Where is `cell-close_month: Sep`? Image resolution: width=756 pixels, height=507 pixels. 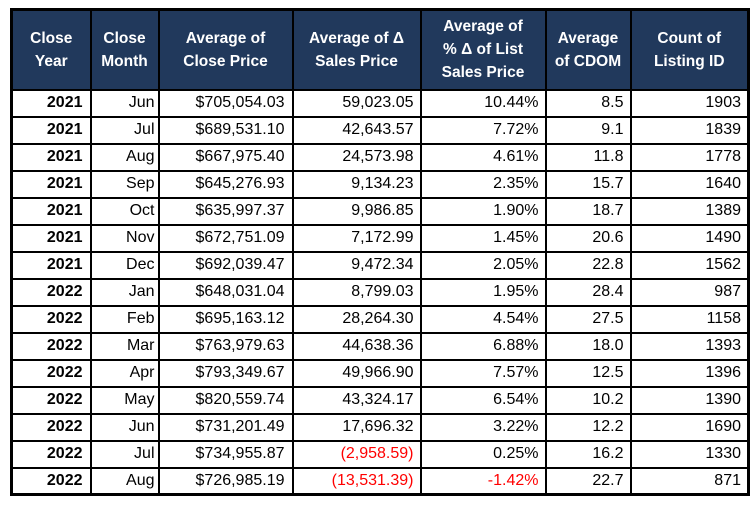
cell-close_month: Sep is located at coordinates (124, 184).